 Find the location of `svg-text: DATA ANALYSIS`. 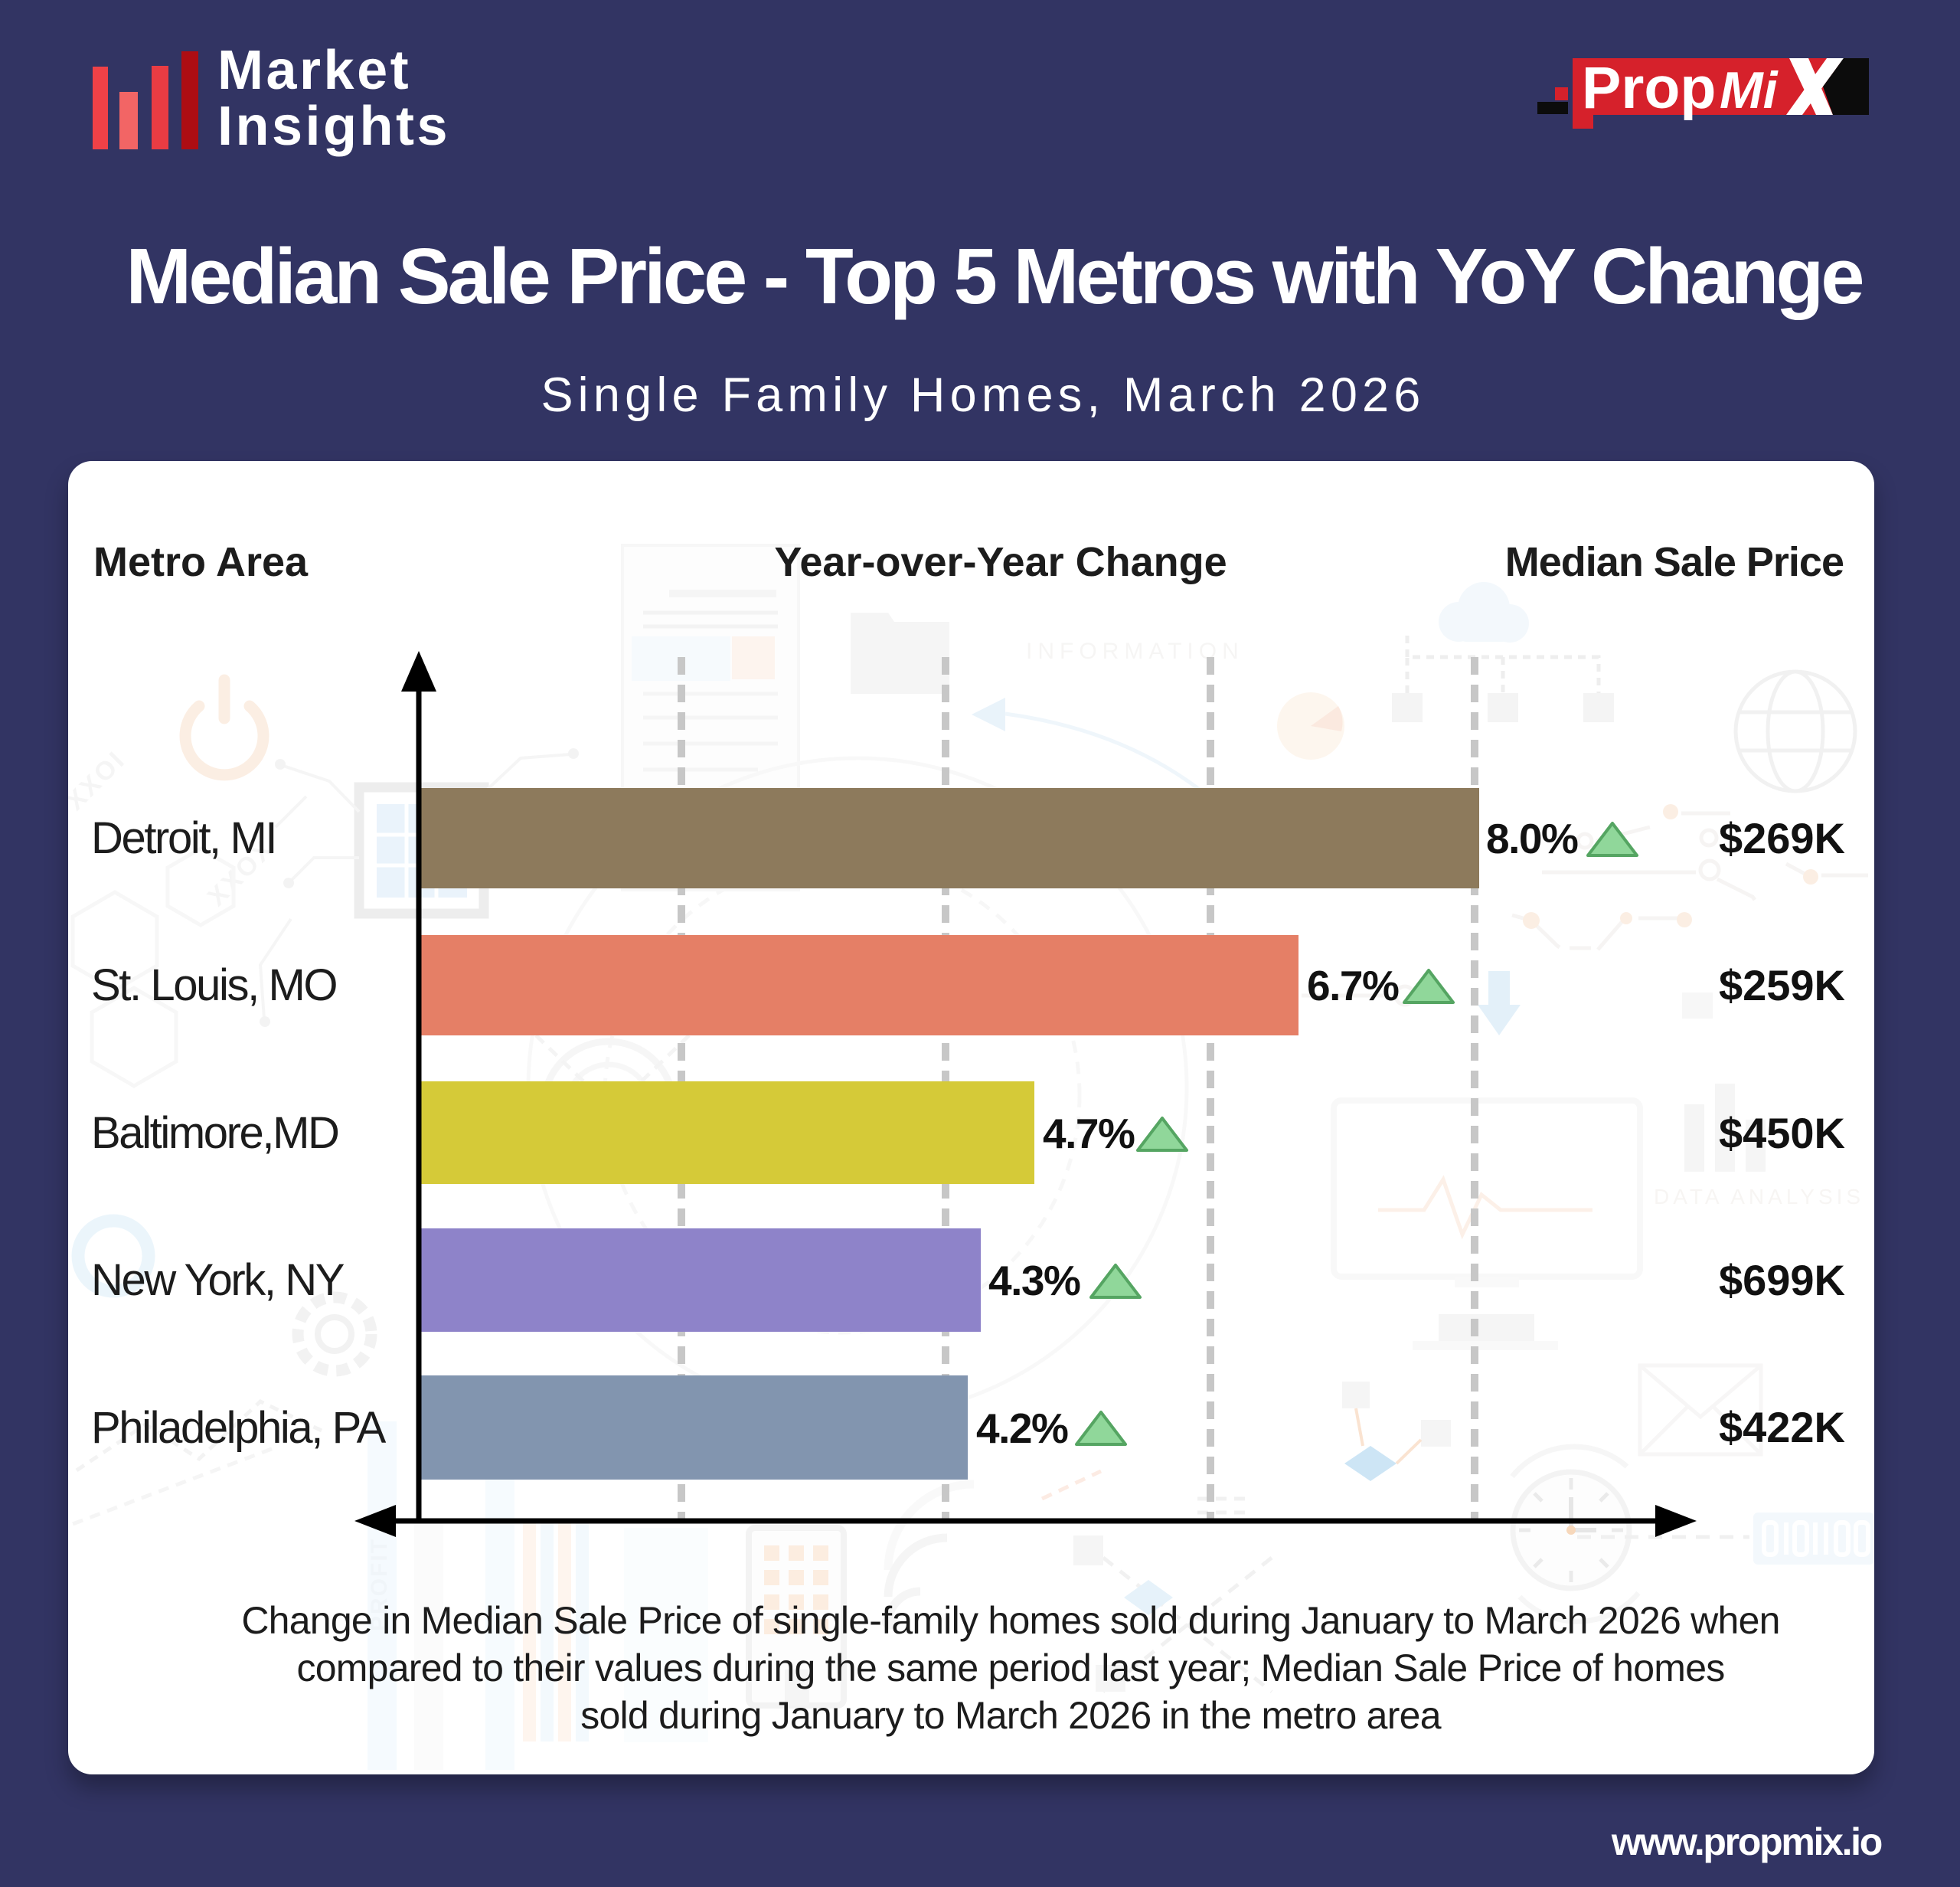

svg-text: DATA ANALYSIS is located at coordinates (1759, 1196).